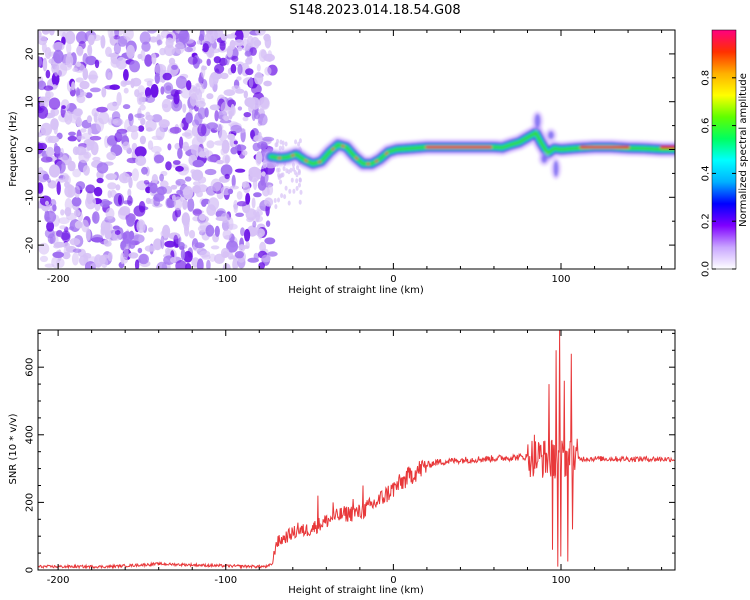 This screenshot has width=750, height=600. Describe the element at coordinates (30, 101) in the screenshot. I see `spectrogram-y-tick-label: 10` at that location.